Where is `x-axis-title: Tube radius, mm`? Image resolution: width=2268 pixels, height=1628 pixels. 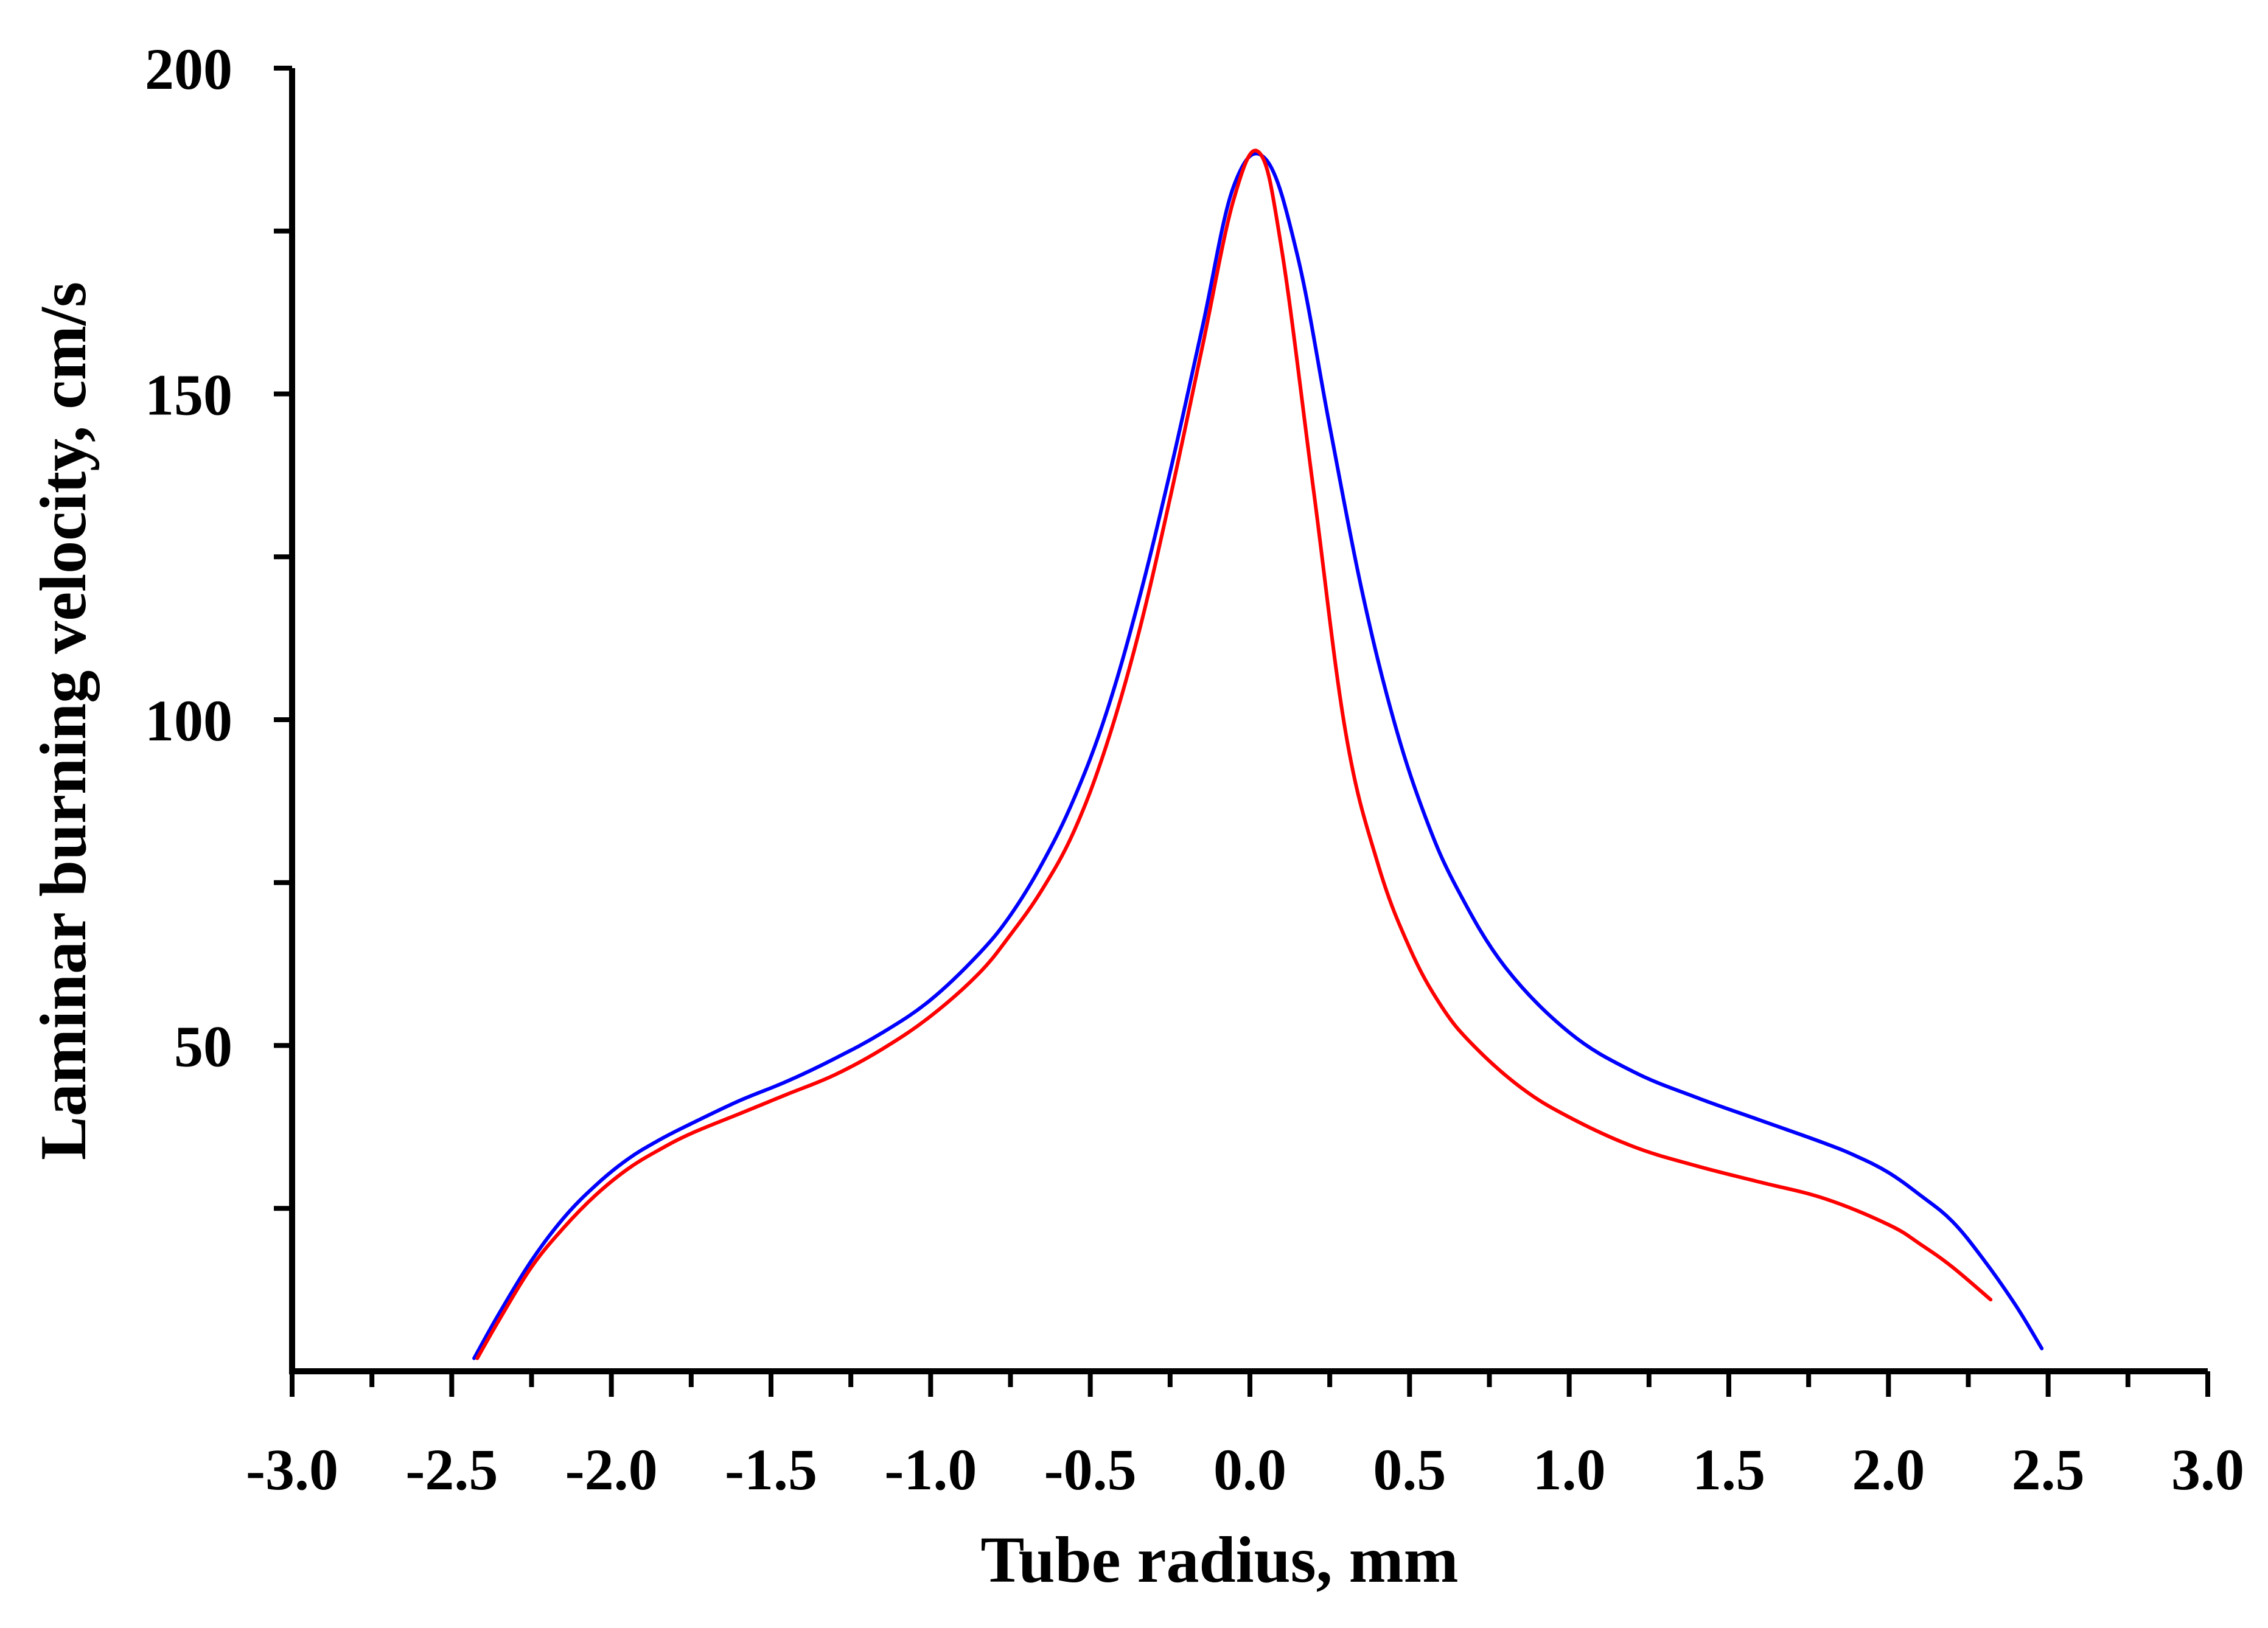 x-axis-title: Tube radius, mm is located at coordinates (1219, 1560).